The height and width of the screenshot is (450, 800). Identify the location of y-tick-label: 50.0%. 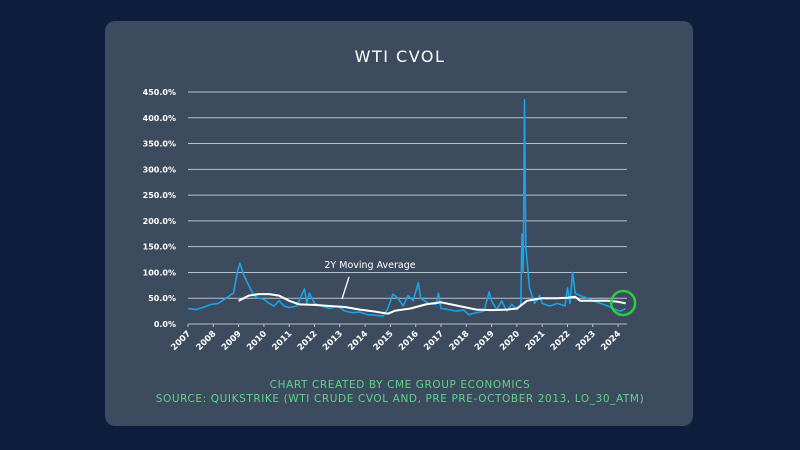
(162, 298).